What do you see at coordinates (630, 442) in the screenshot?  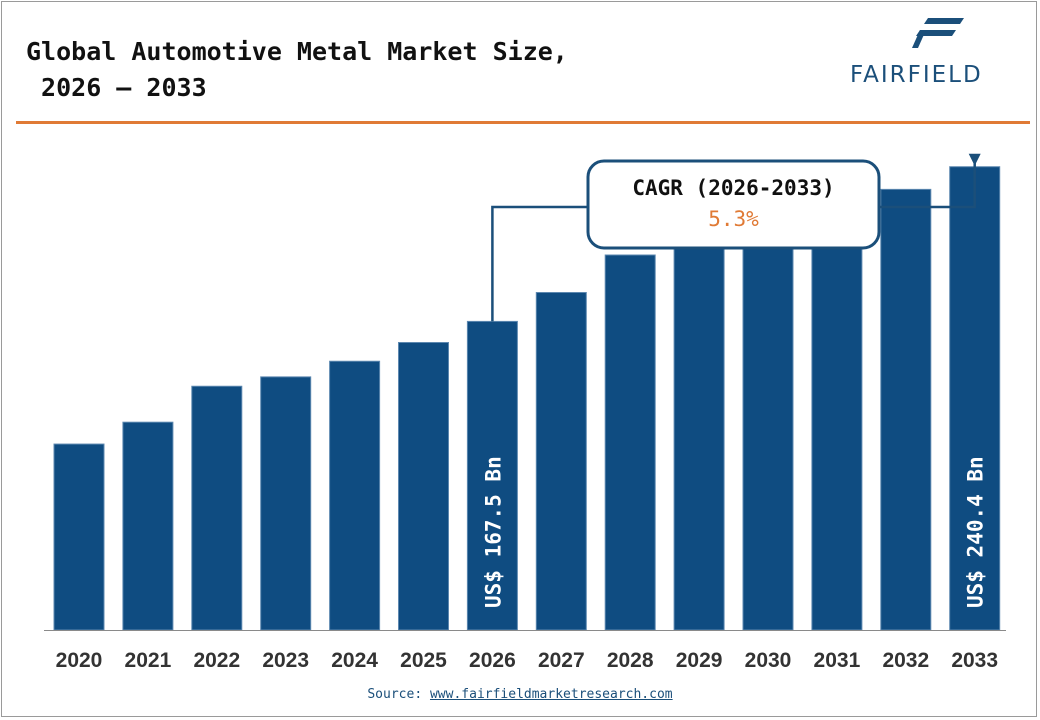 I see `bar-2028` at bounding box center [630, 442].